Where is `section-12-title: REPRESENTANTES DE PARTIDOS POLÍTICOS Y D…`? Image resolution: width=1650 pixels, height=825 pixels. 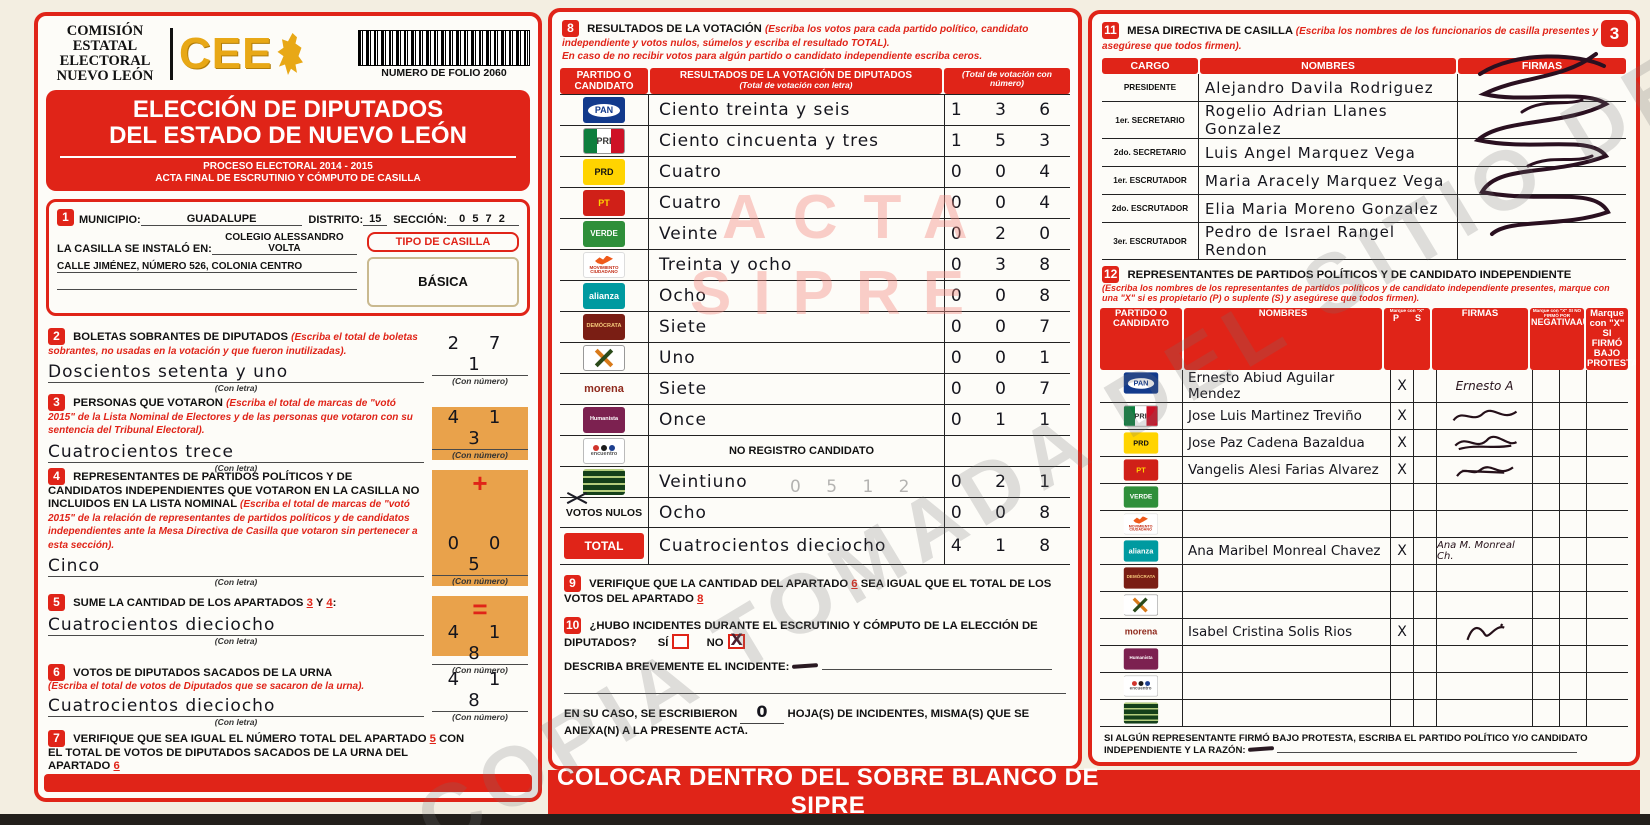
section-12-title: REPRESENTANTES DE PARTIDOS POLÍTICOS Y D… is located at coordinates (1349, 275).